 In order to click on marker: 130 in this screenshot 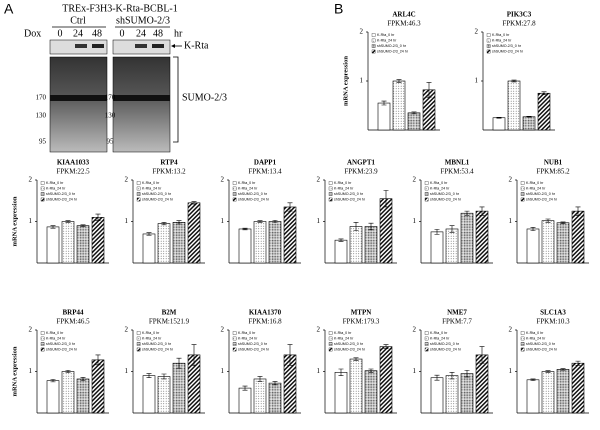, I will do `click(41, 116)`.